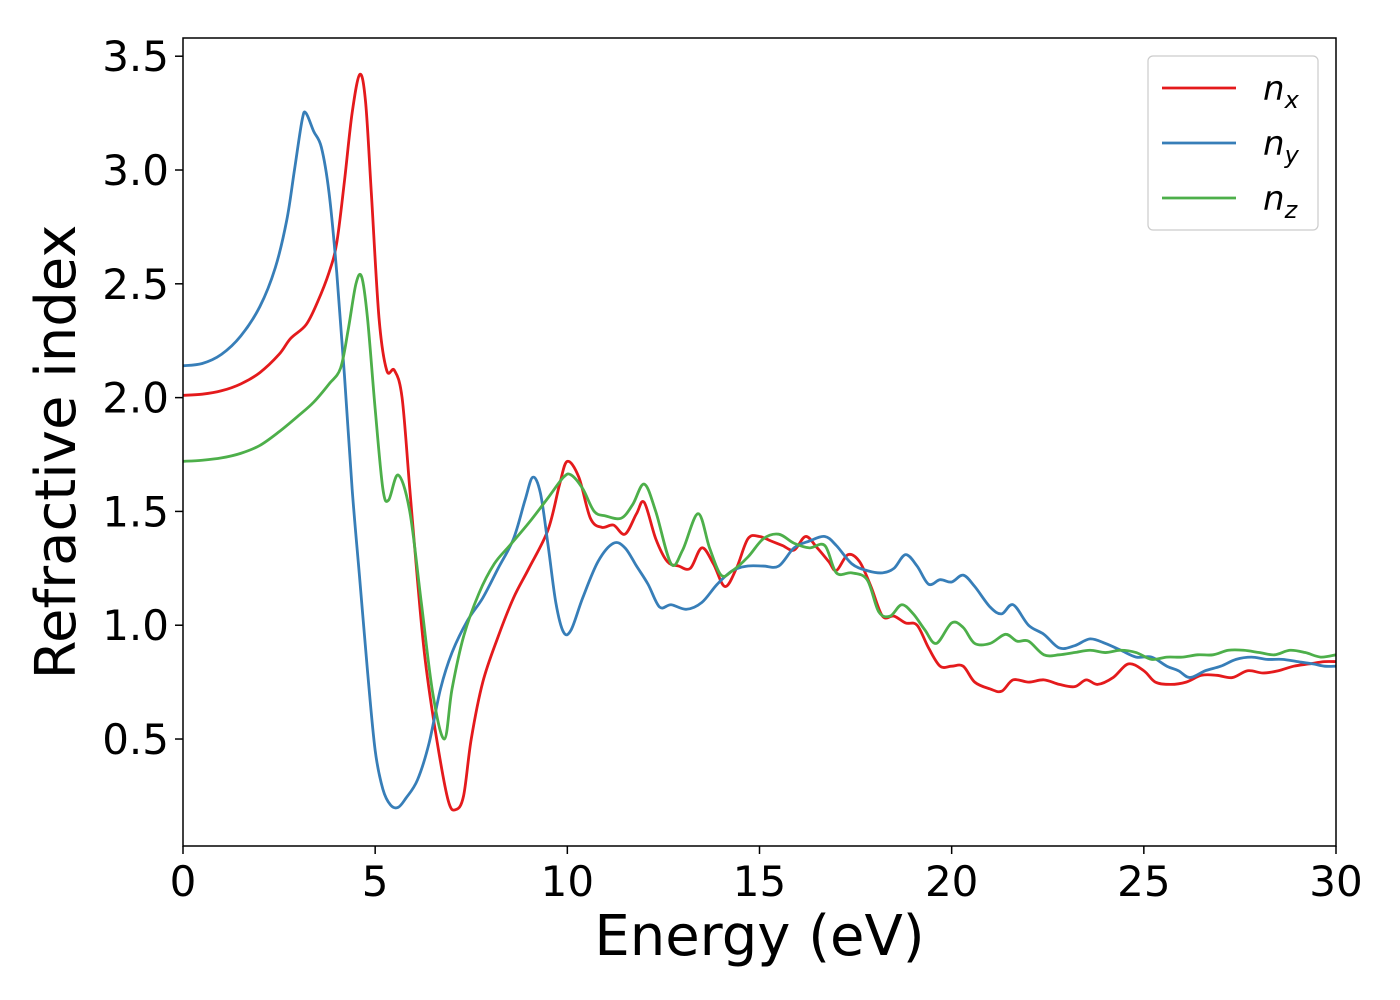 The width and height of the screenshot is (1400, 1000). I want to click on y-tick-label: 3.0, so click(135, 170).